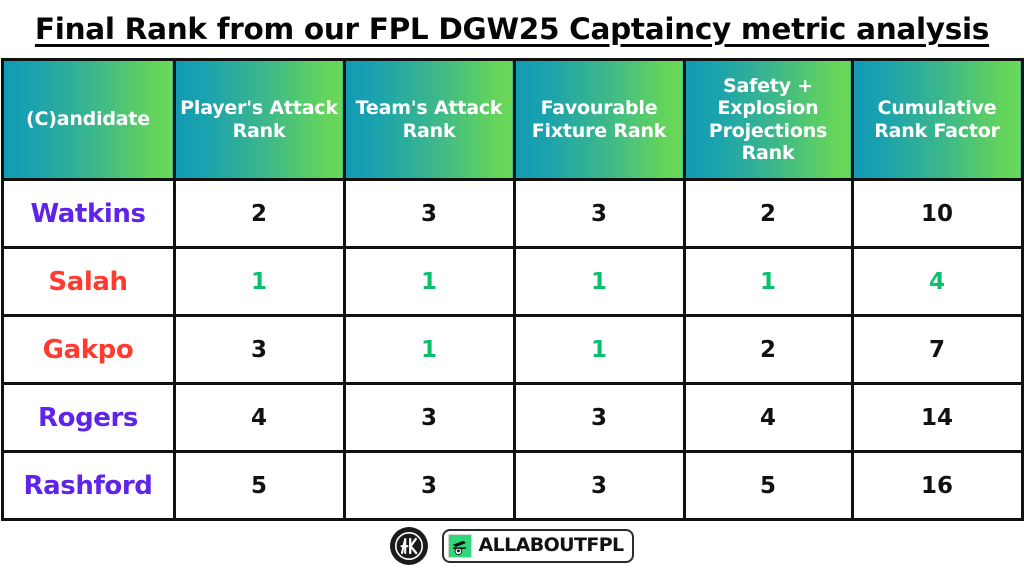 This screenshot has width=1024, height=576. Describe the element at coordinates (768, 213) in the screenshot. I see `cell-watkins-safety: 2` at that location.